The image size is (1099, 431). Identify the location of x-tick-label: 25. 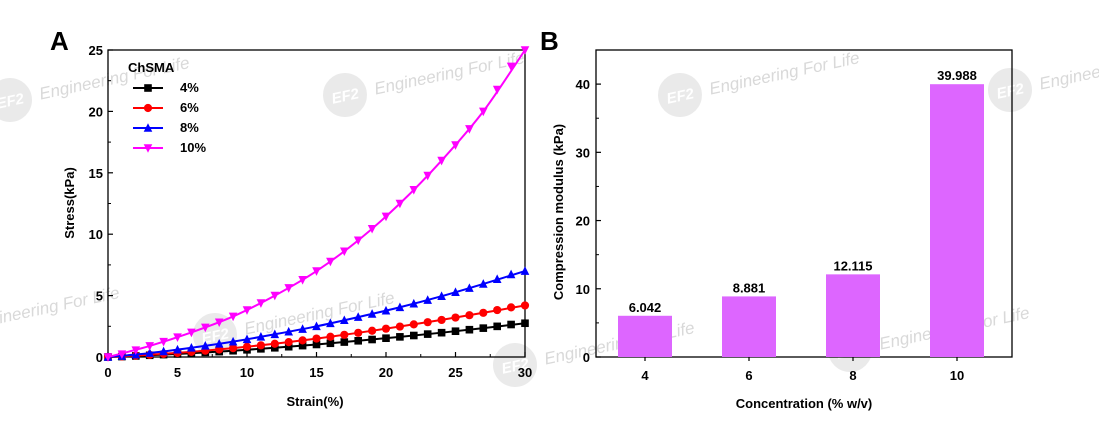
(455, 372).